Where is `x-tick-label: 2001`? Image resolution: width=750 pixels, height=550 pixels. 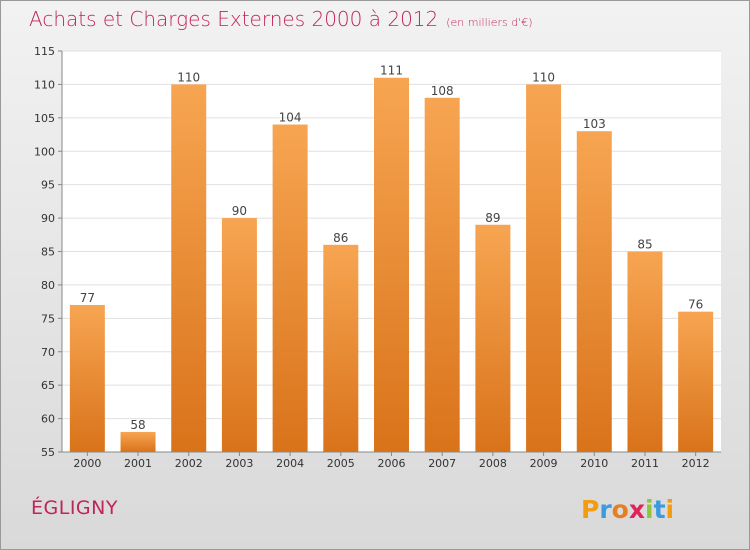
x-tick-label: 2001 is located at coordinates (138, 463).